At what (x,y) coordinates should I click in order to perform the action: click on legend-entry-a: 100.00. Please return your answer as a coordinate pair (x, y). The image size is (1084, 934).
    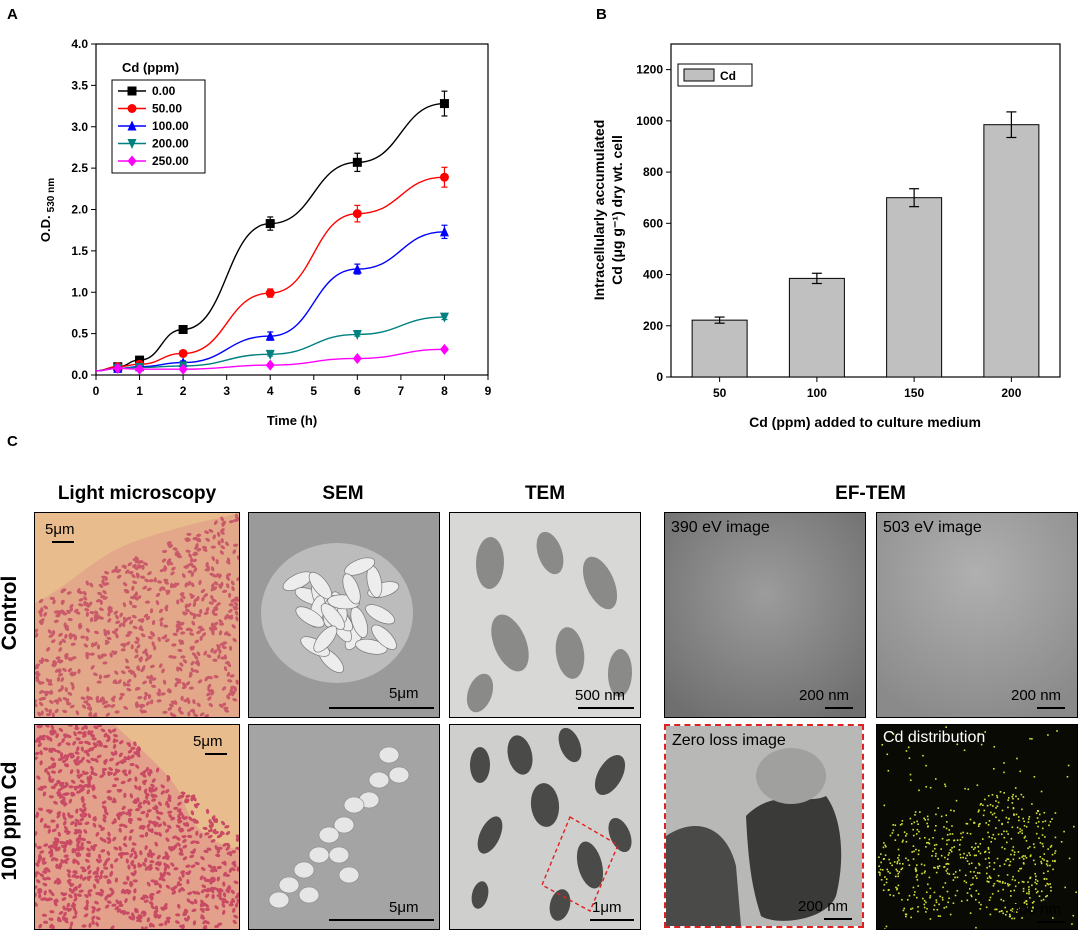
    Looking at the image, I should click on (170, 126).